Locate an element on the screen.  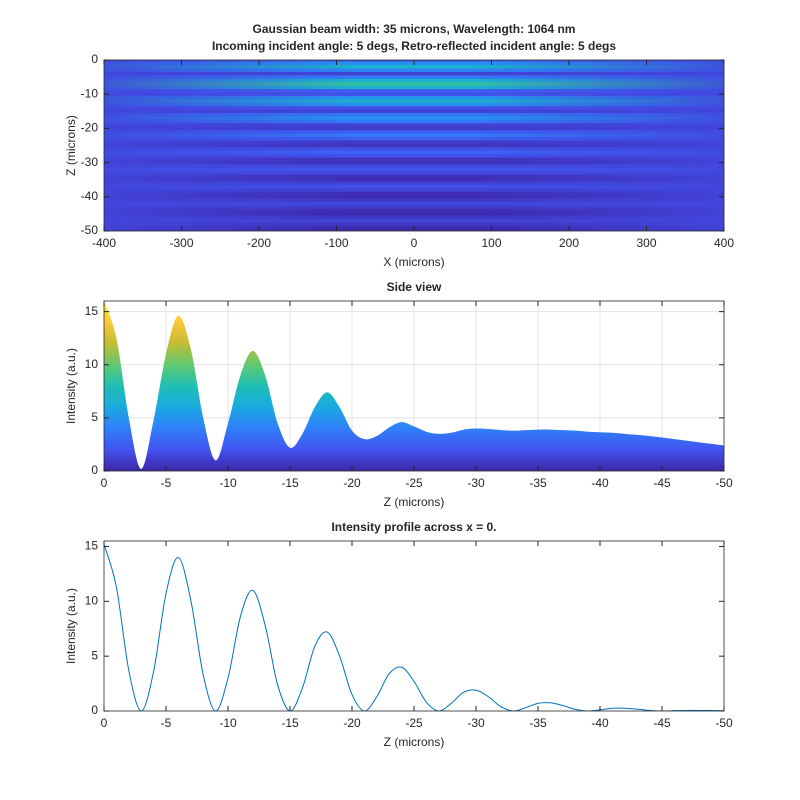
x-tick-label: -200 is located at coordinates (259, 243).